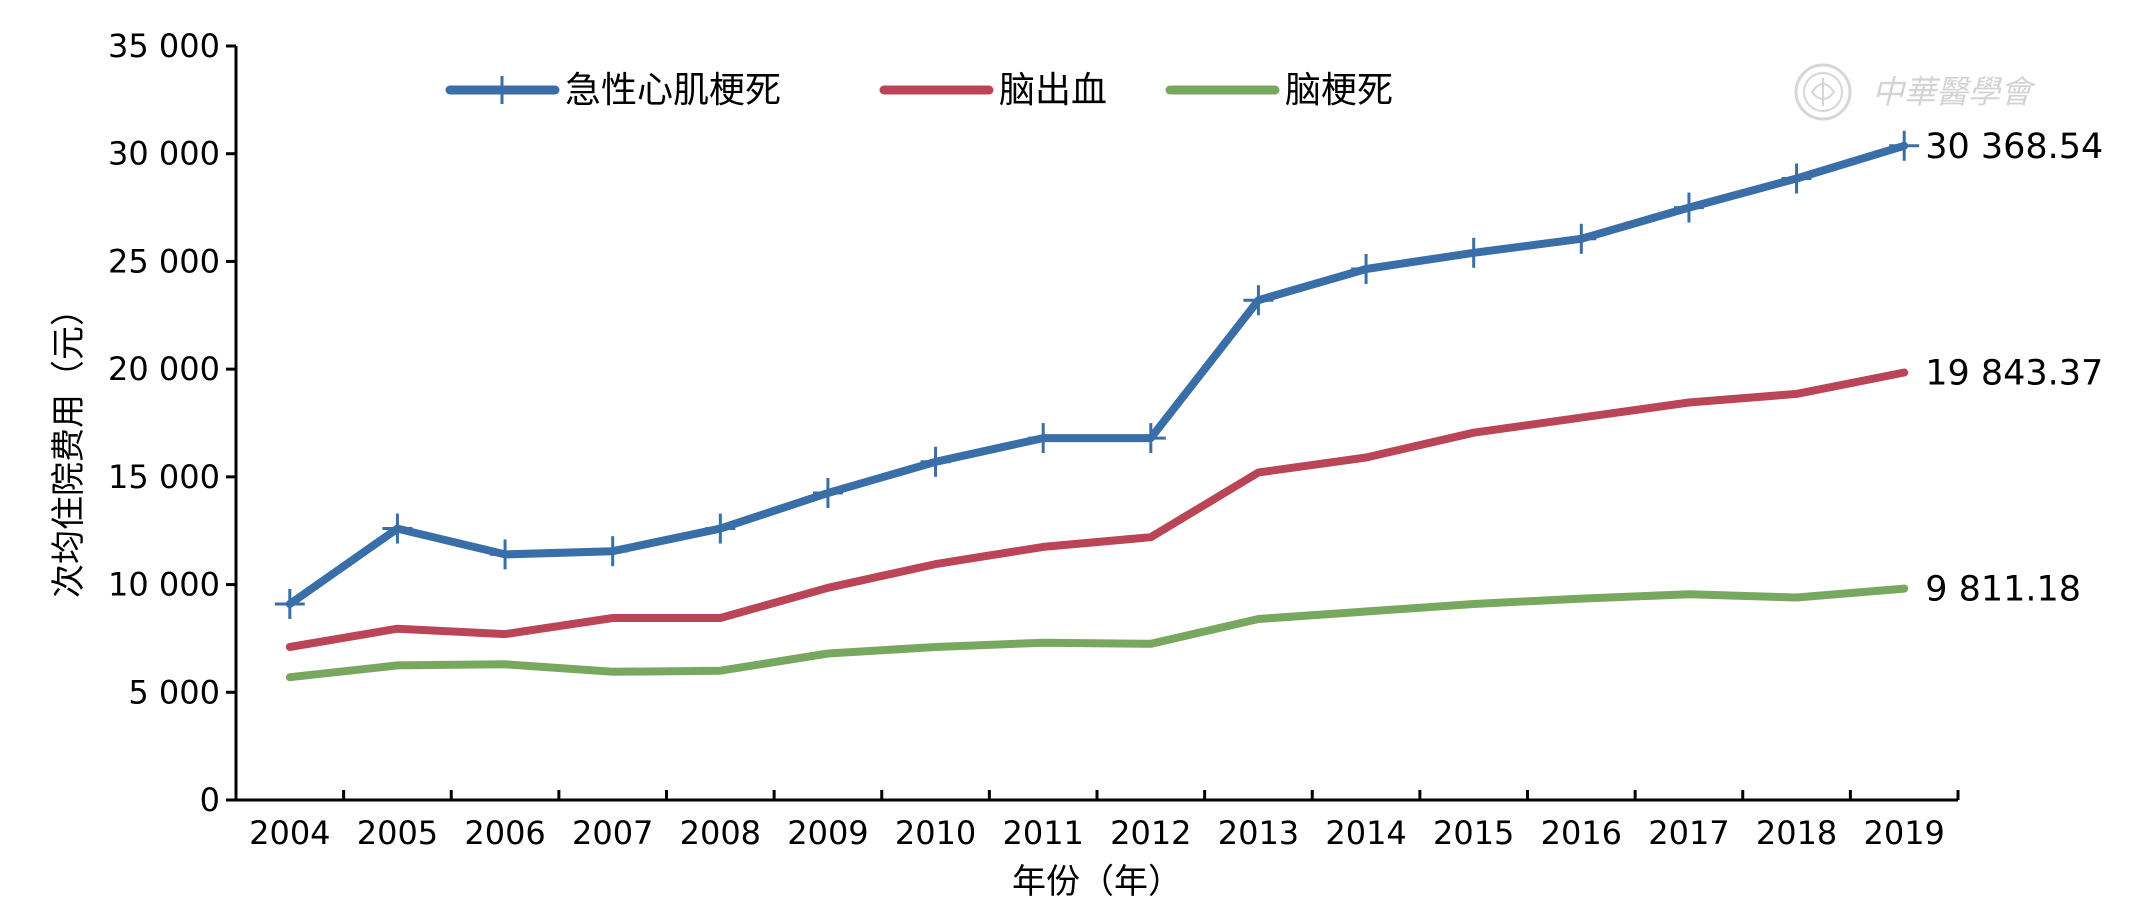 Image resolution: width=2130 pixels, height=907 pixels. What do you see at coordinates (1258, 833) in the screenshot?
I see `x-tick-label: 2013` at bounding box center [1258, 833].